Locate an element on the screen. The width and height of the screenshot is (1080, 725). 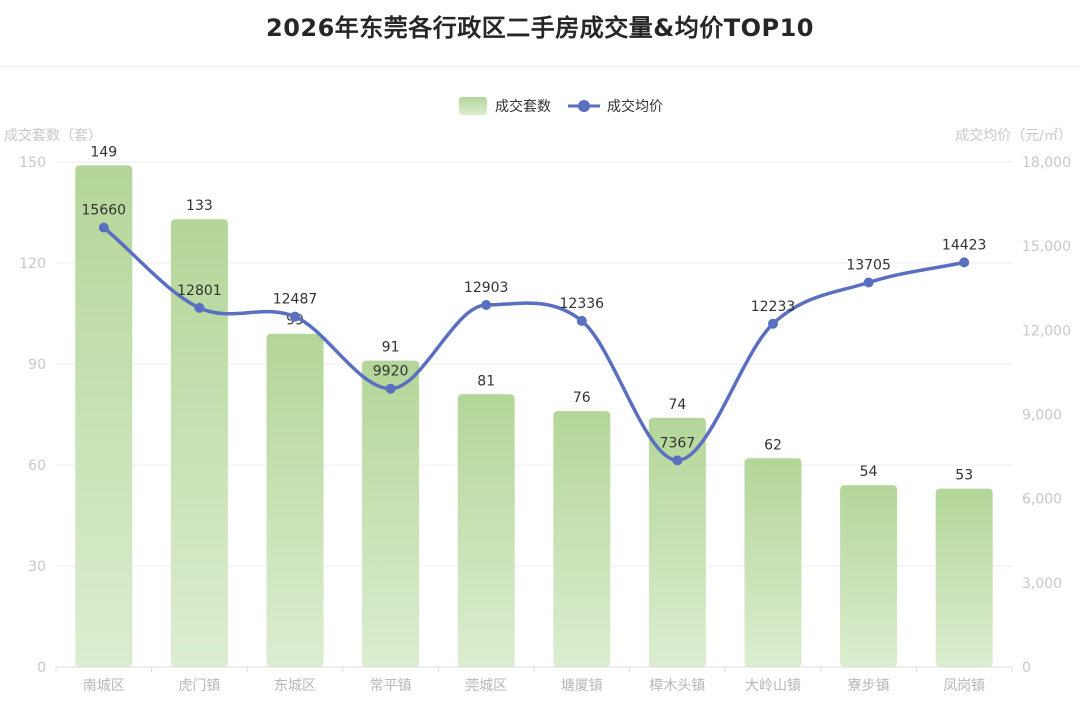
x-tick-label: 南城区 is located at coordinates (104, 686).